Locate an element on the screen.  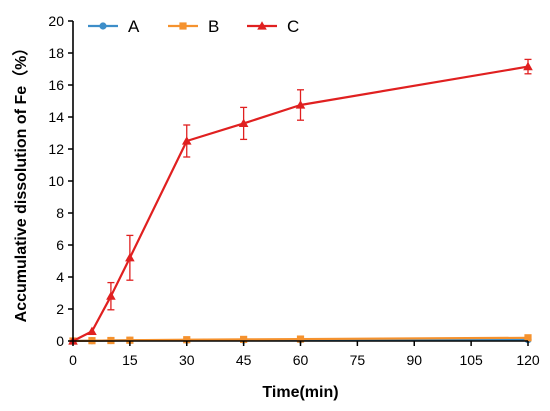
y-tick-label: 20 is located at coordinates (56, 21).